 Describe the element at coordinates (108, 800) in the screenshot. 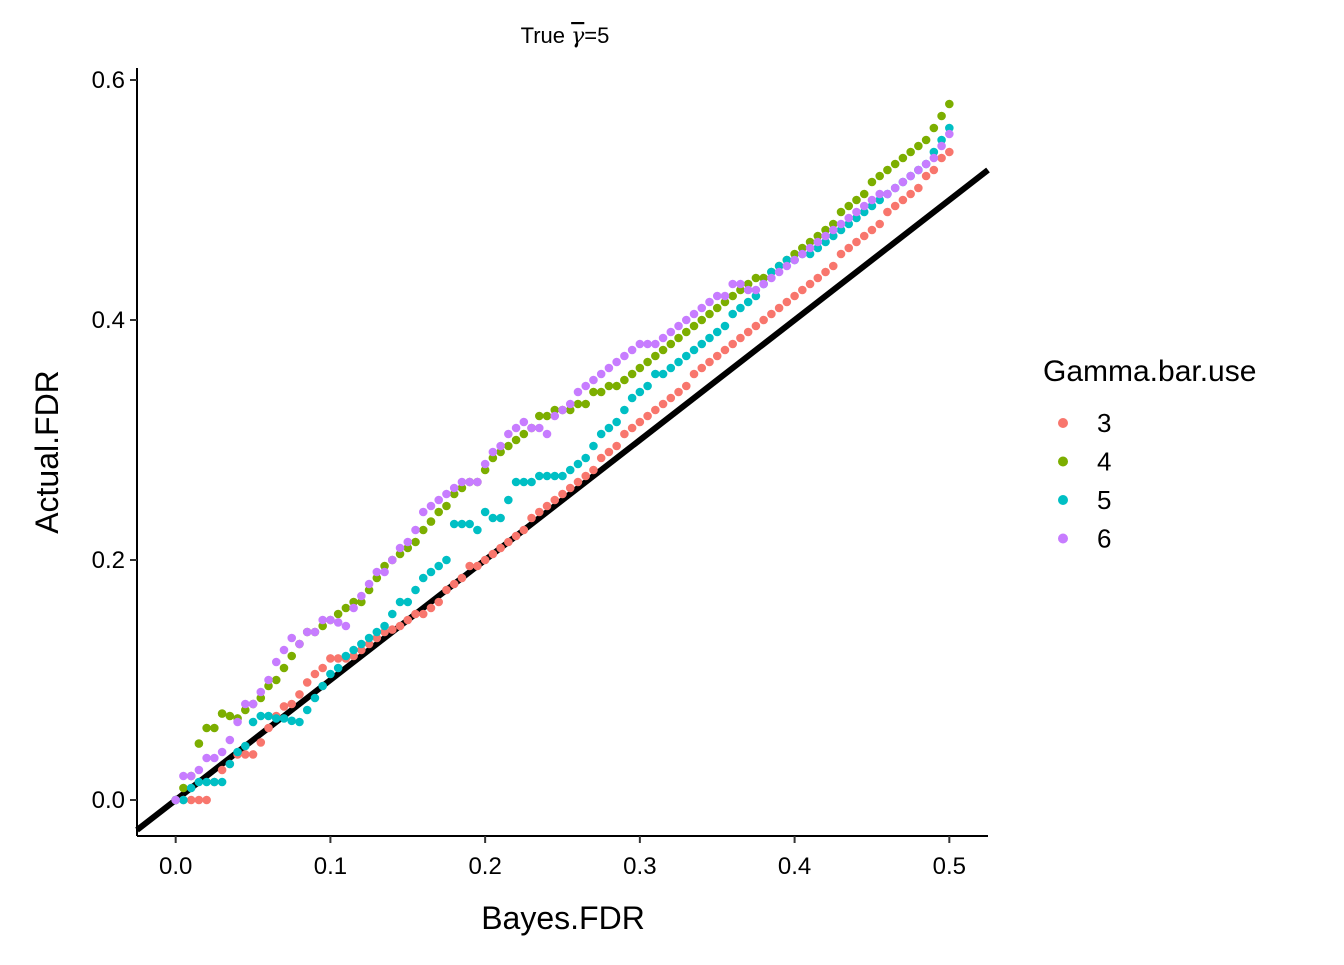

I see `y-tick-label: 0.0` at that location.